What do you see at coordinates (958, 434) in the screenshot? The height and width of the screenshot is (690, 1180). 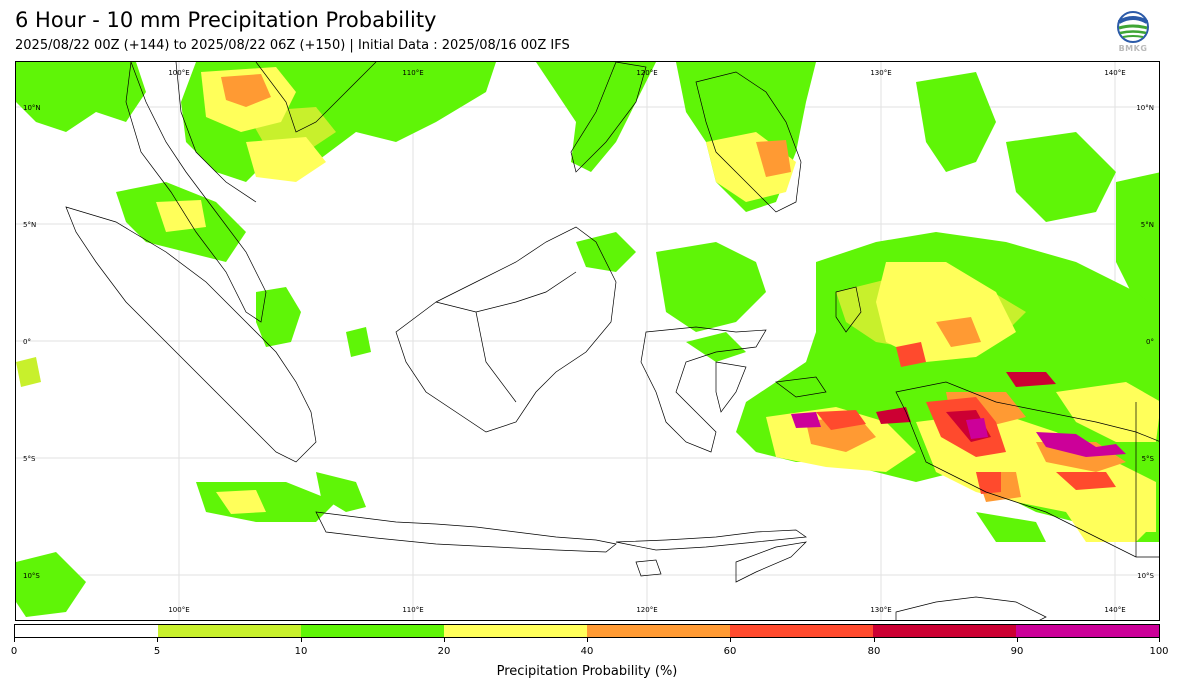 I see `probability-magenta-areas` at bounding box center [958, 434].